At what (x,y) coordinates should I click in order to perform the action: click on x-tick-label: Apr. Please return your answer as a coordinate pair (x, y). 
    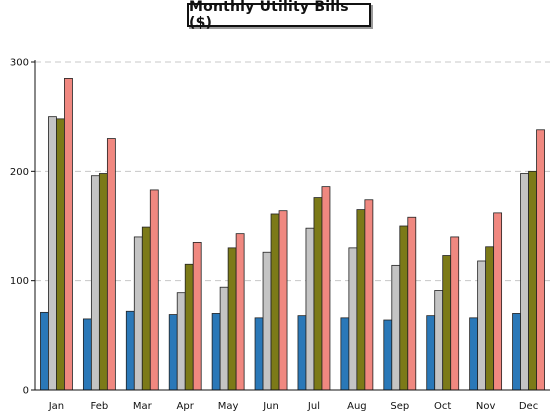
    Looking at the image, I should click on (186, 406).